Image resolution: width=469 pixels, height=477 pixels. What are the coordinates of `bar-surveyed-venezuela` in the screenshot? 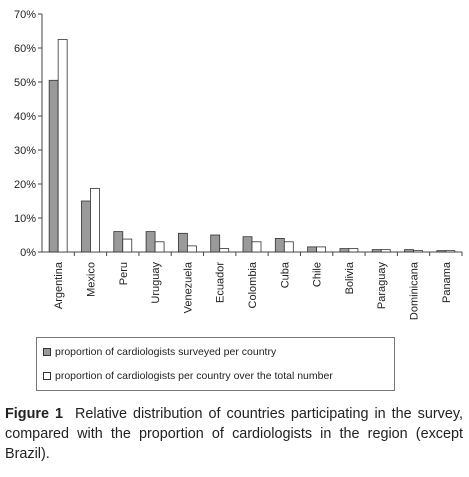 It's located at (182, 242).